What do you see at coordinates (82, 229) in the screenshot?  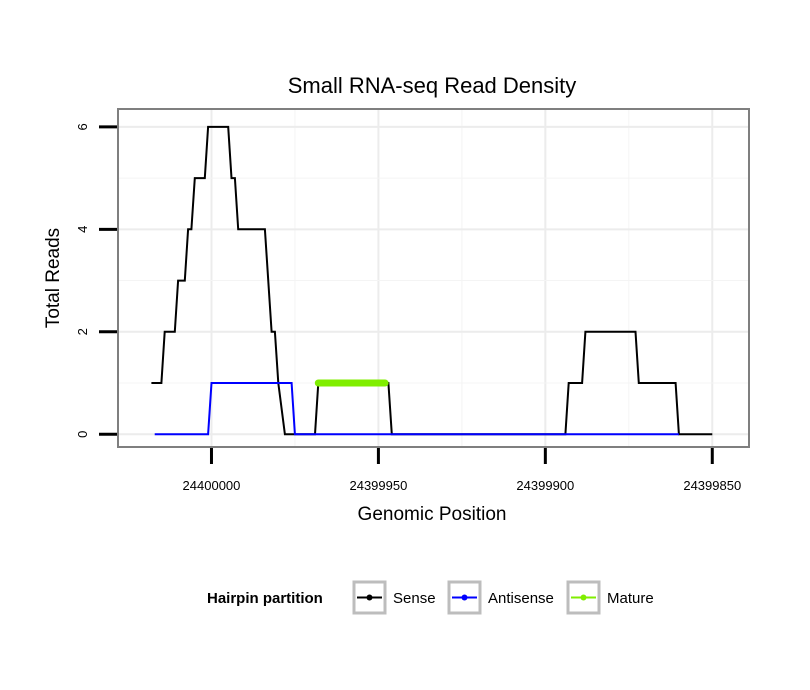 I see `y-tick-label-2: 4` at bounding box center [82, 229].